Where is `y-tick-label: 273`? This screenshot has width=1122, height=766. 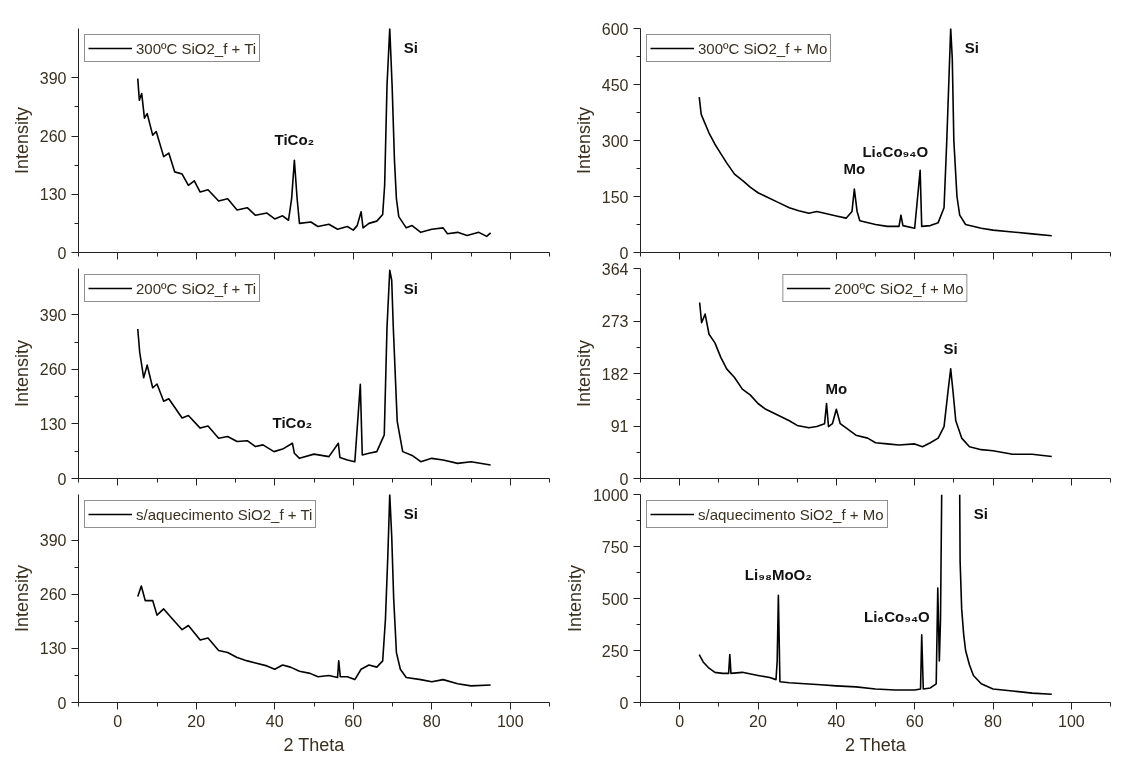
y-tick-label: 273 is located at coordinates (615, 321).